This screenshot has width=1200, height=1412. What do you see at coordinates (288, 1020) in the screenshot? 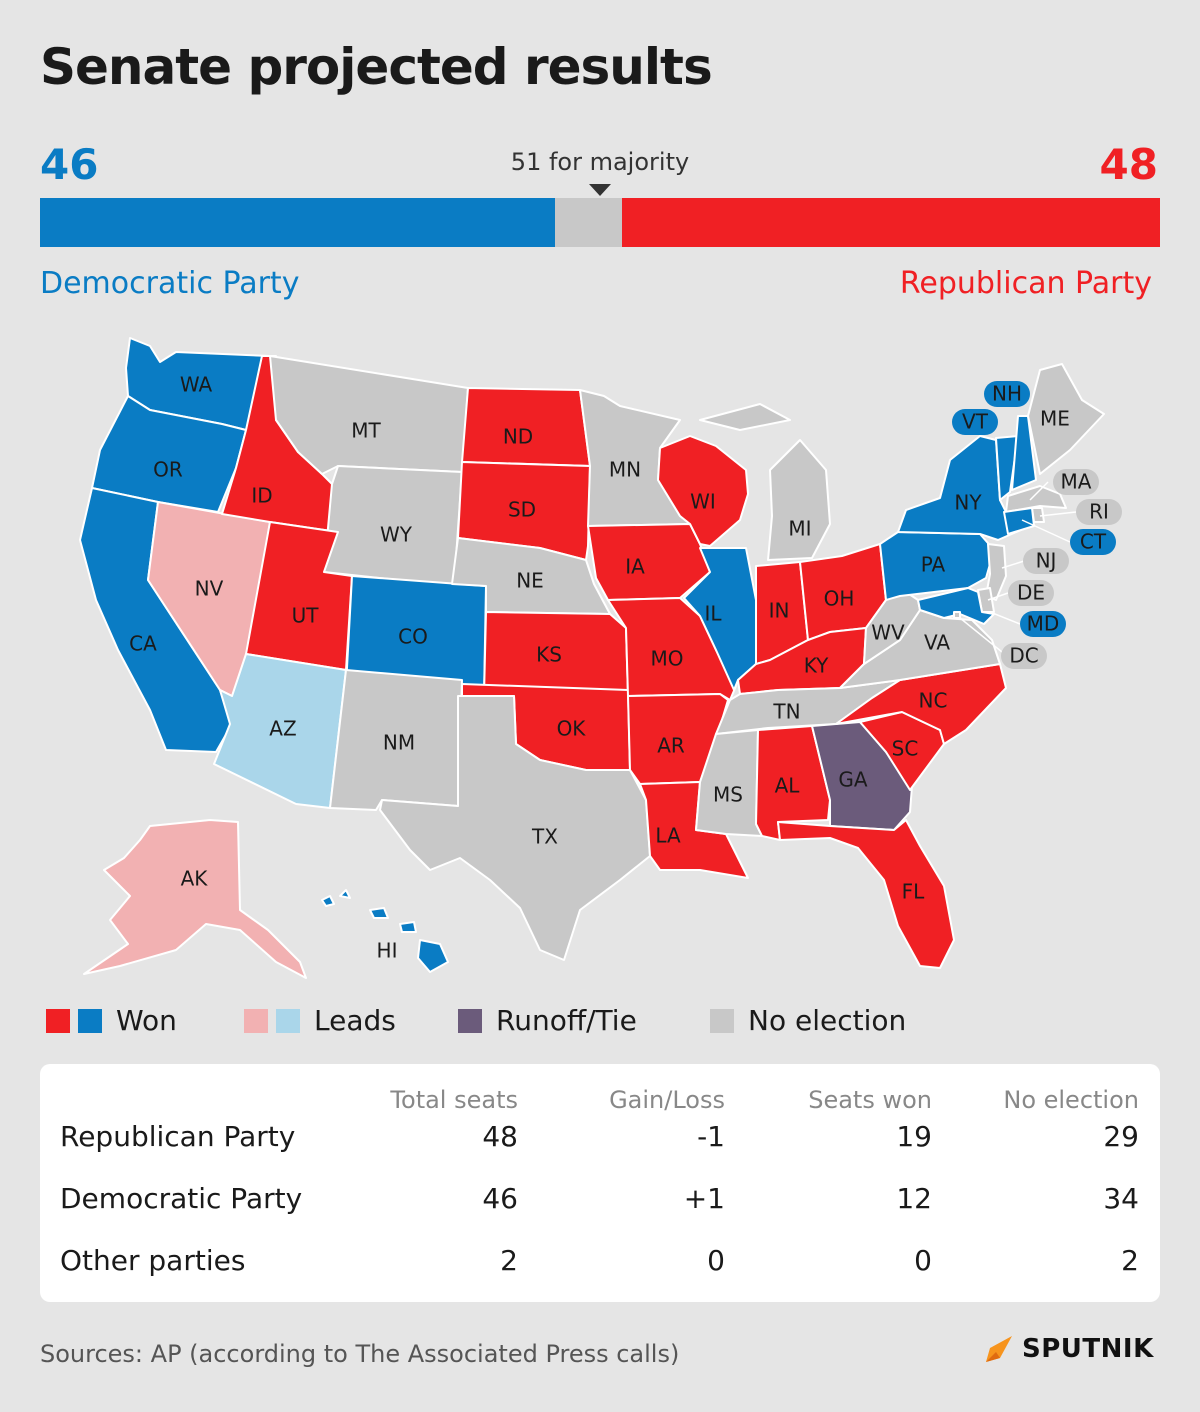
I see `dem-leads-swatch` at bounding box center [288, 1020].